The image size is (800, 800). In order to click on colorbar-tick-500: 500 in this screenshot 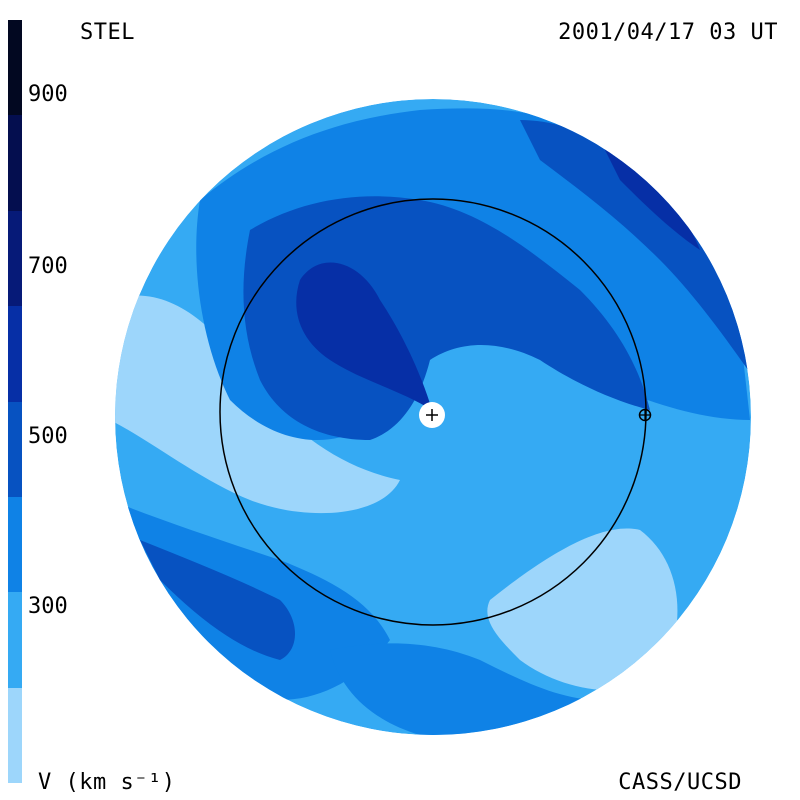, I will do `click(48, 436)`.